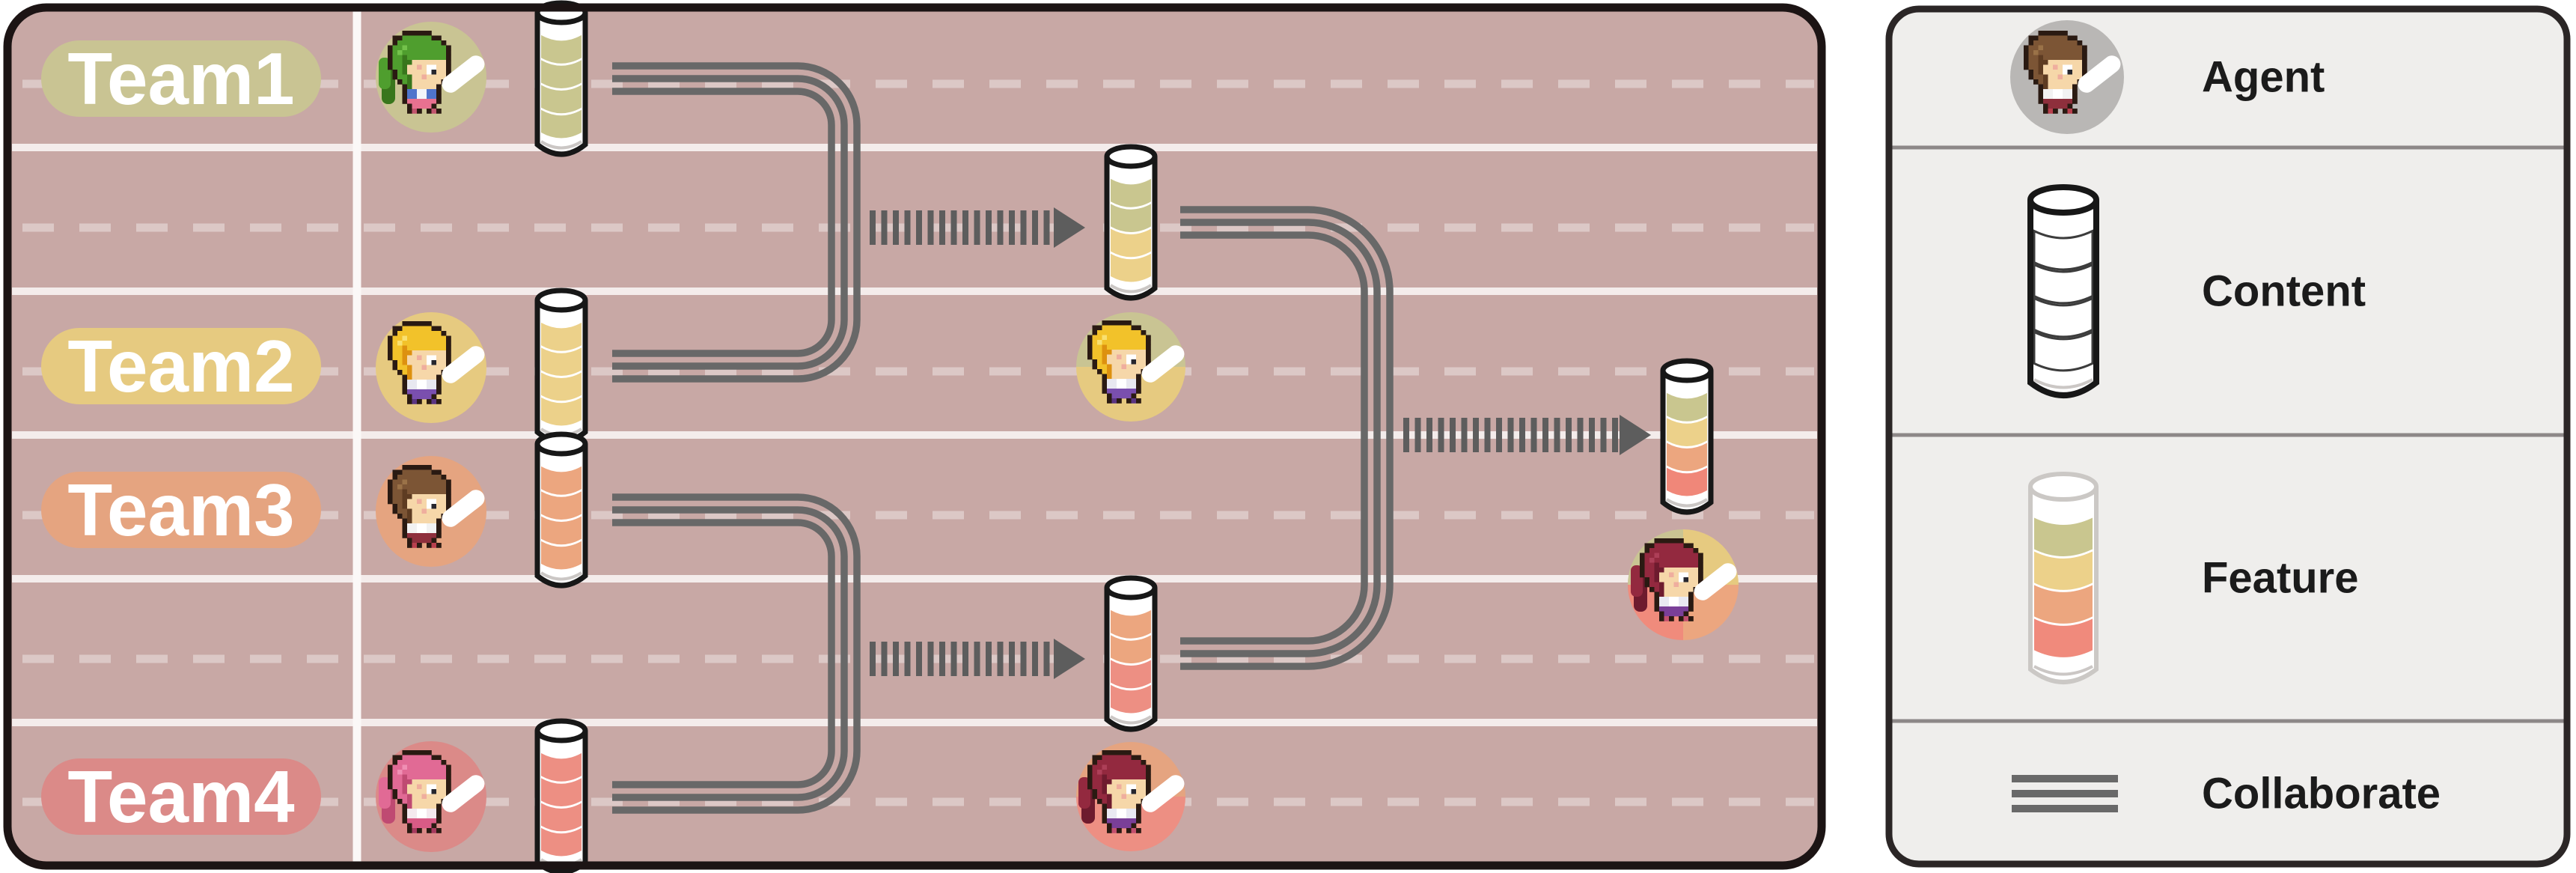 This screenshot has height=873, width=2576. I want to click on team4-agent, so click(431, 796).